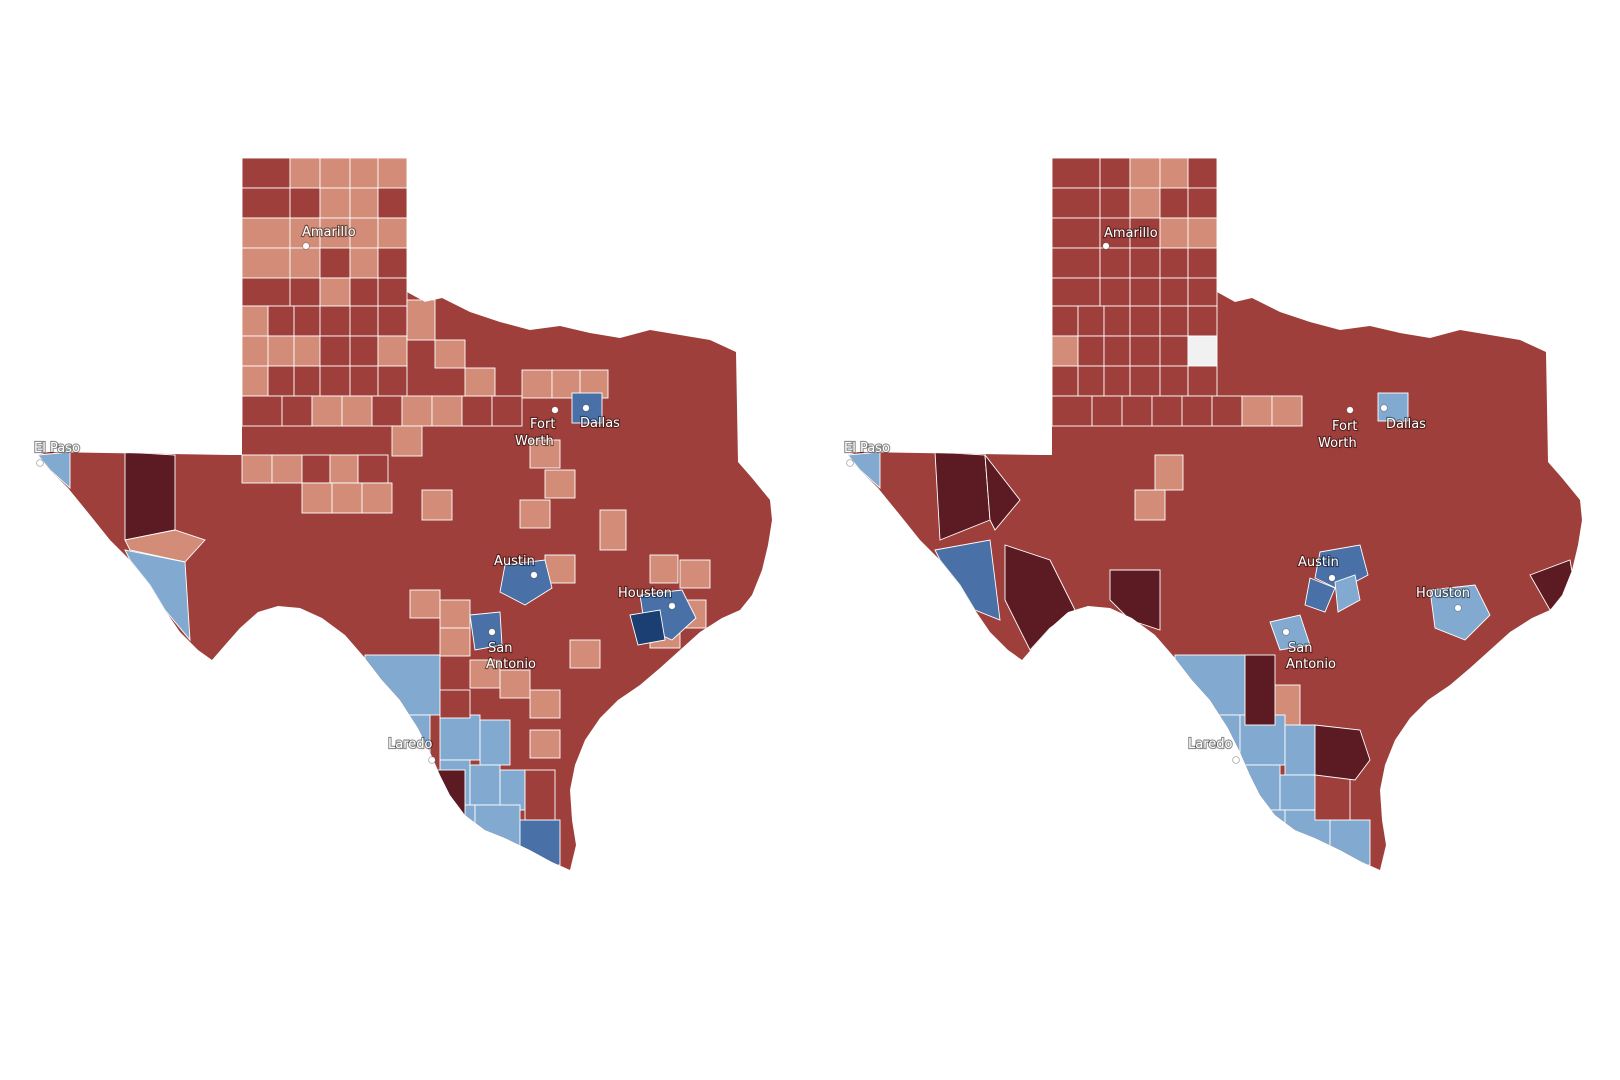 This screenshot has height=1080, width=1620. What do you see at coordinates (647, 627) in the screenshot?
I see `fort-bend-county` at bounding box center [647, 627].